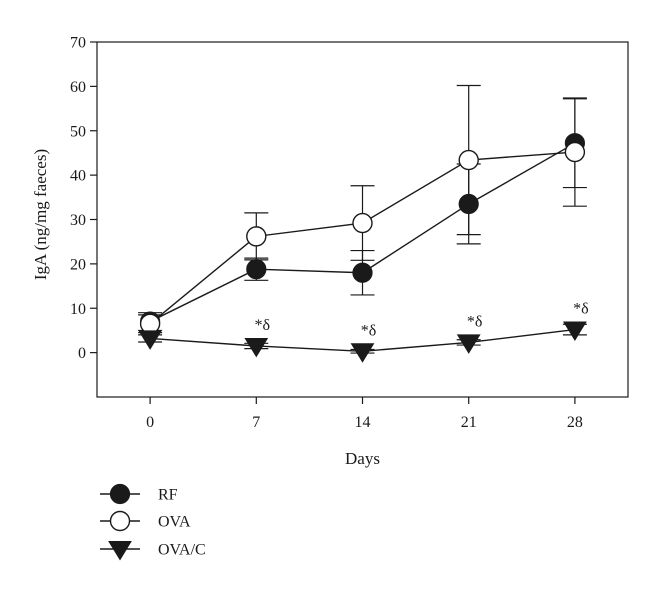 The width and height of the screenshot is (660, 592). I want to click on legend-marker-ova, so click(120, 521).